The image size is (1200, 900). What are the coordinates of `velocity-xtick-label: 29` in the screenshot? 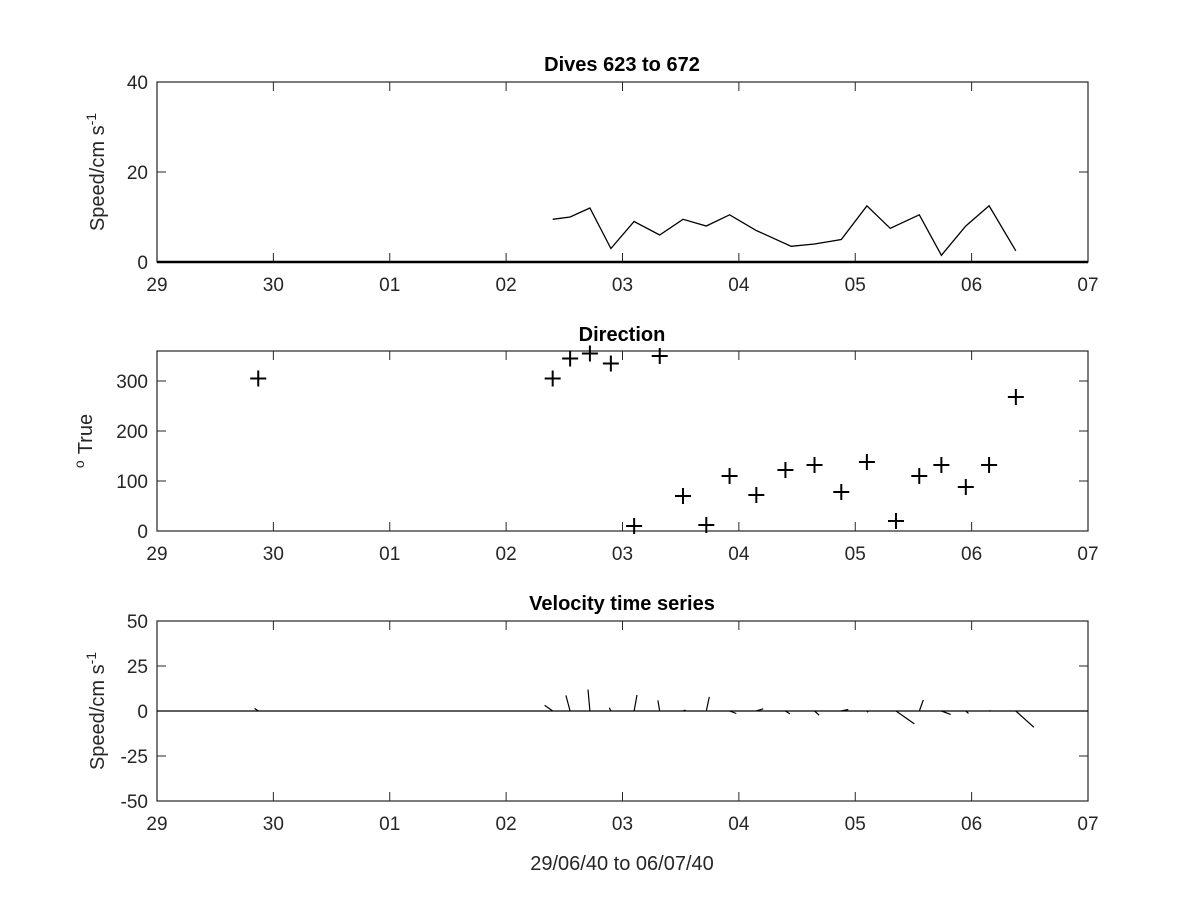 It's located at (156, 824).